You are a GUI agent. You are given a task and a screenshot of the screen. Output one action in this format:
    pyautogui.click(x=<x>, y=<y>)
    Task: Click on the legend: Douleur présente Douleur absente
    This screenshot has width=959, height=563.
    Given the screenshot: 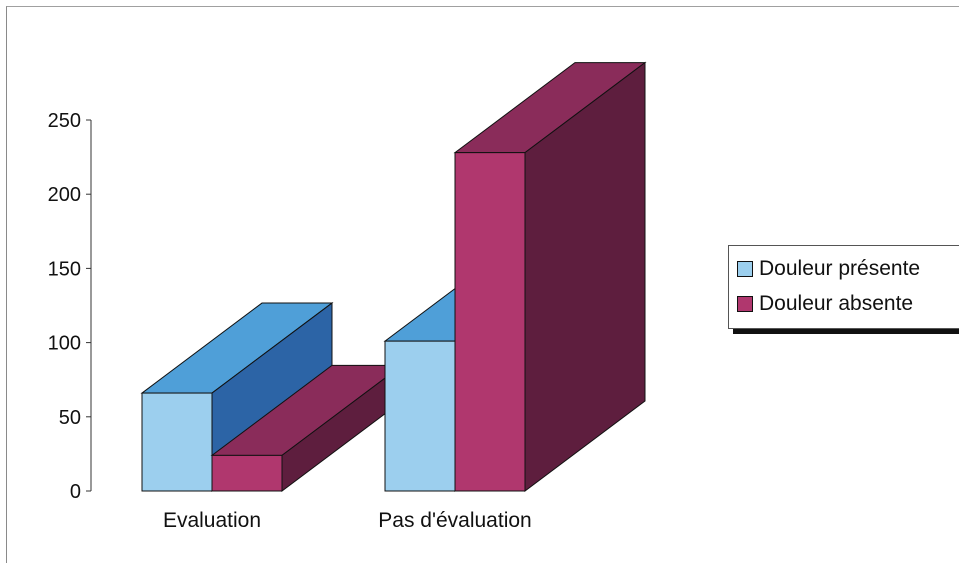 What is the action you would take?
    pyautogui.click(x=843, y=287)
    